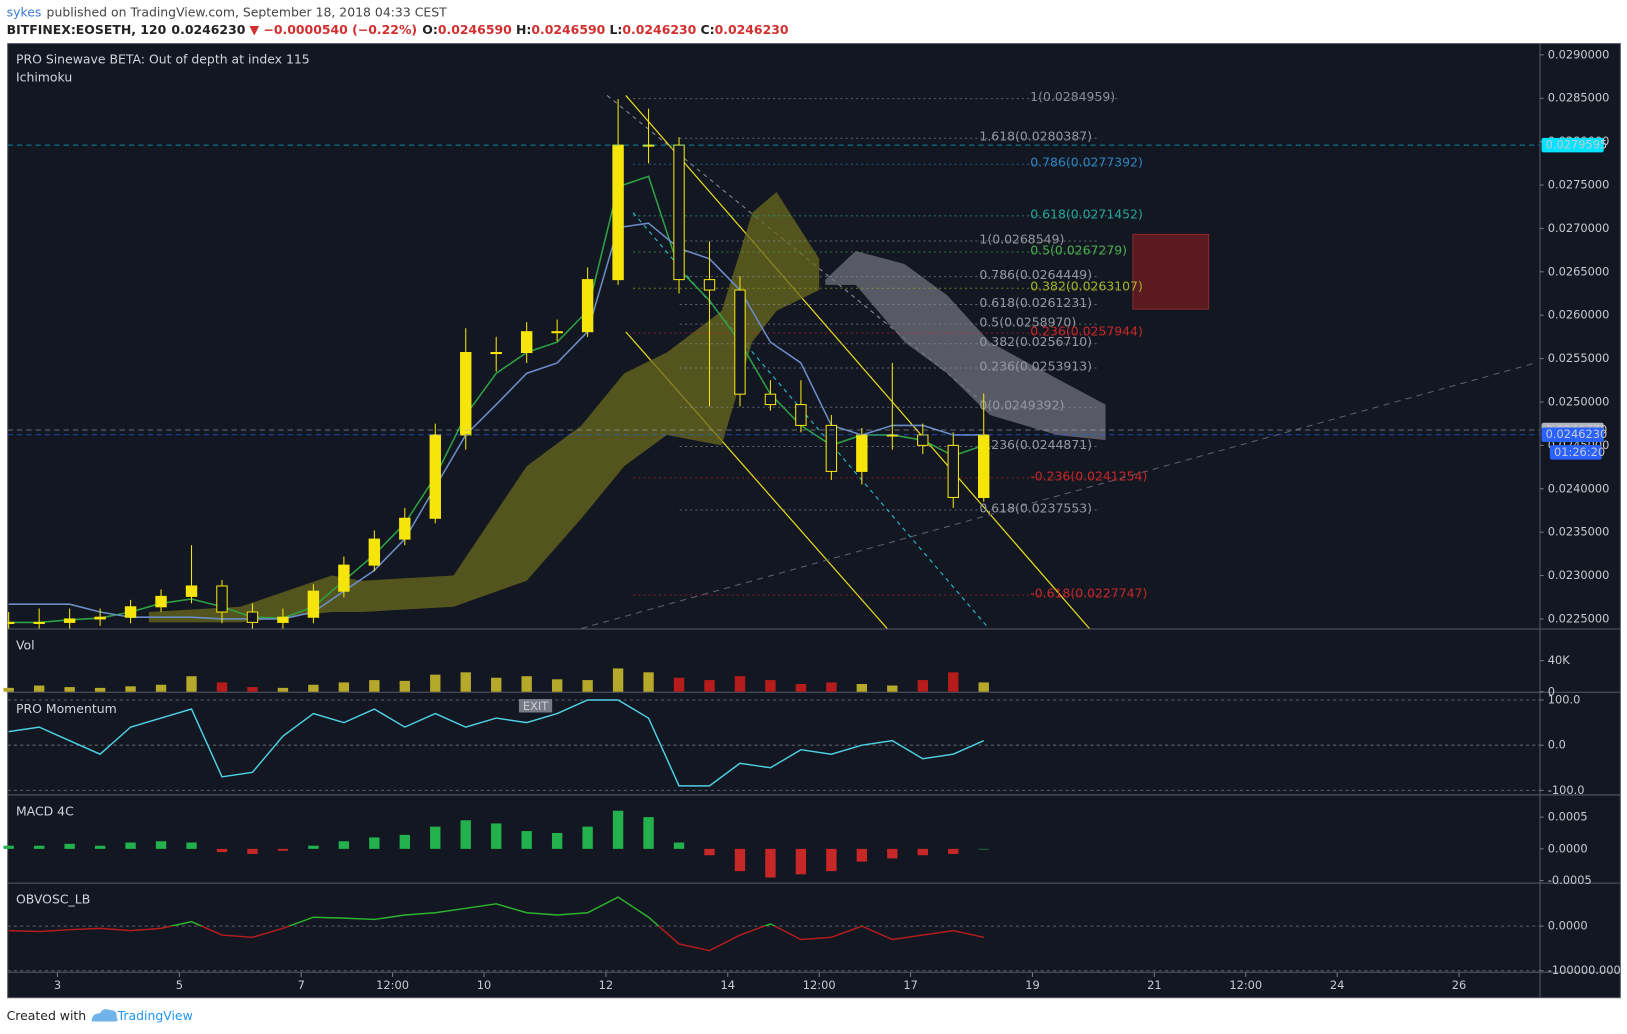 This screenshot has width=1627, height=1034. Describe the element at coordinates (1579, 315) in the screenshot. I see `y-tick-label: 0.0260000` at that location.